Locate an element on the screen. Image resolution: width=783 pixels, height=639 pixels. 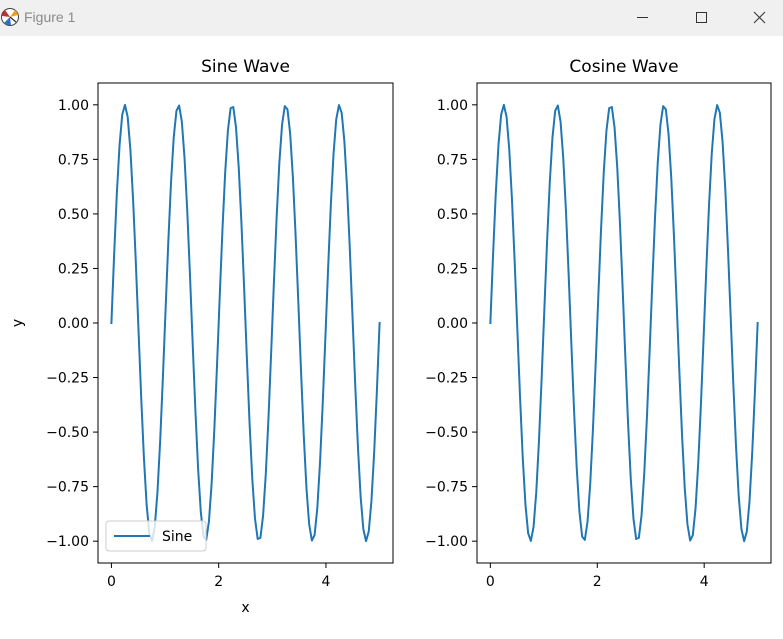
minimize-button is located at coordinates (642, 18).